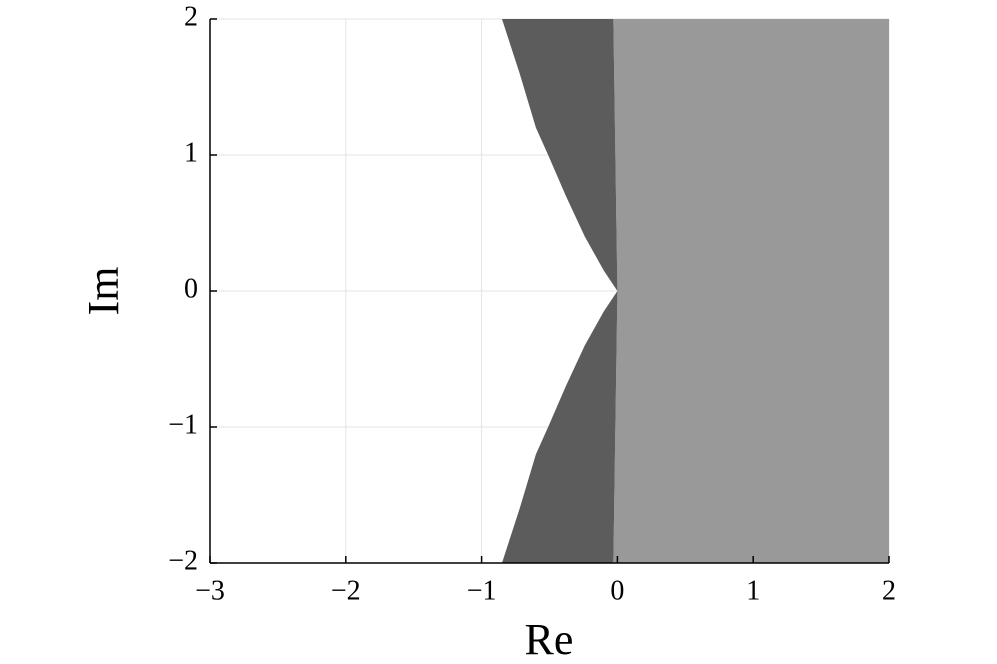  Describe the element at coordinates (183, 560) in the screenshot. I see `y-tick-label: −2` at that location.